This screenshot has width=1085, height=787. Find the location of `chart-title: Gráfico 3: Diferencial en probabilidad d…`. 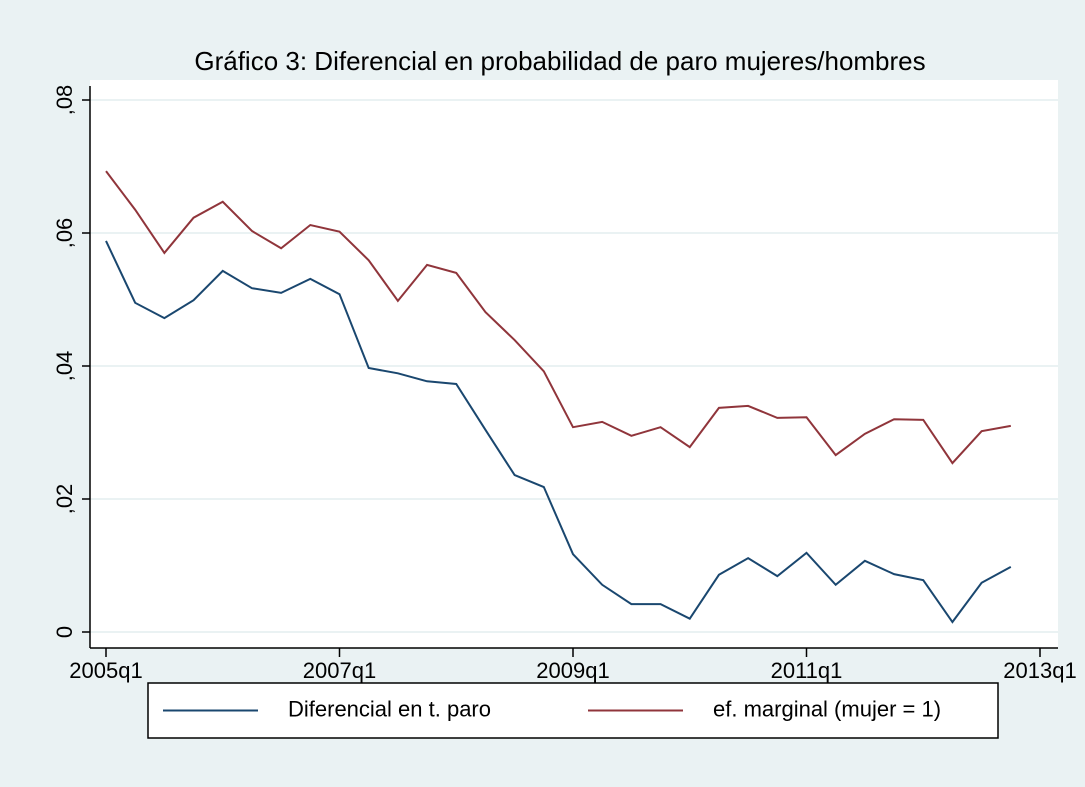

chart-title: Gráfico 3: Diferencial en probabilidad d… is located at coordinates (559, 61).